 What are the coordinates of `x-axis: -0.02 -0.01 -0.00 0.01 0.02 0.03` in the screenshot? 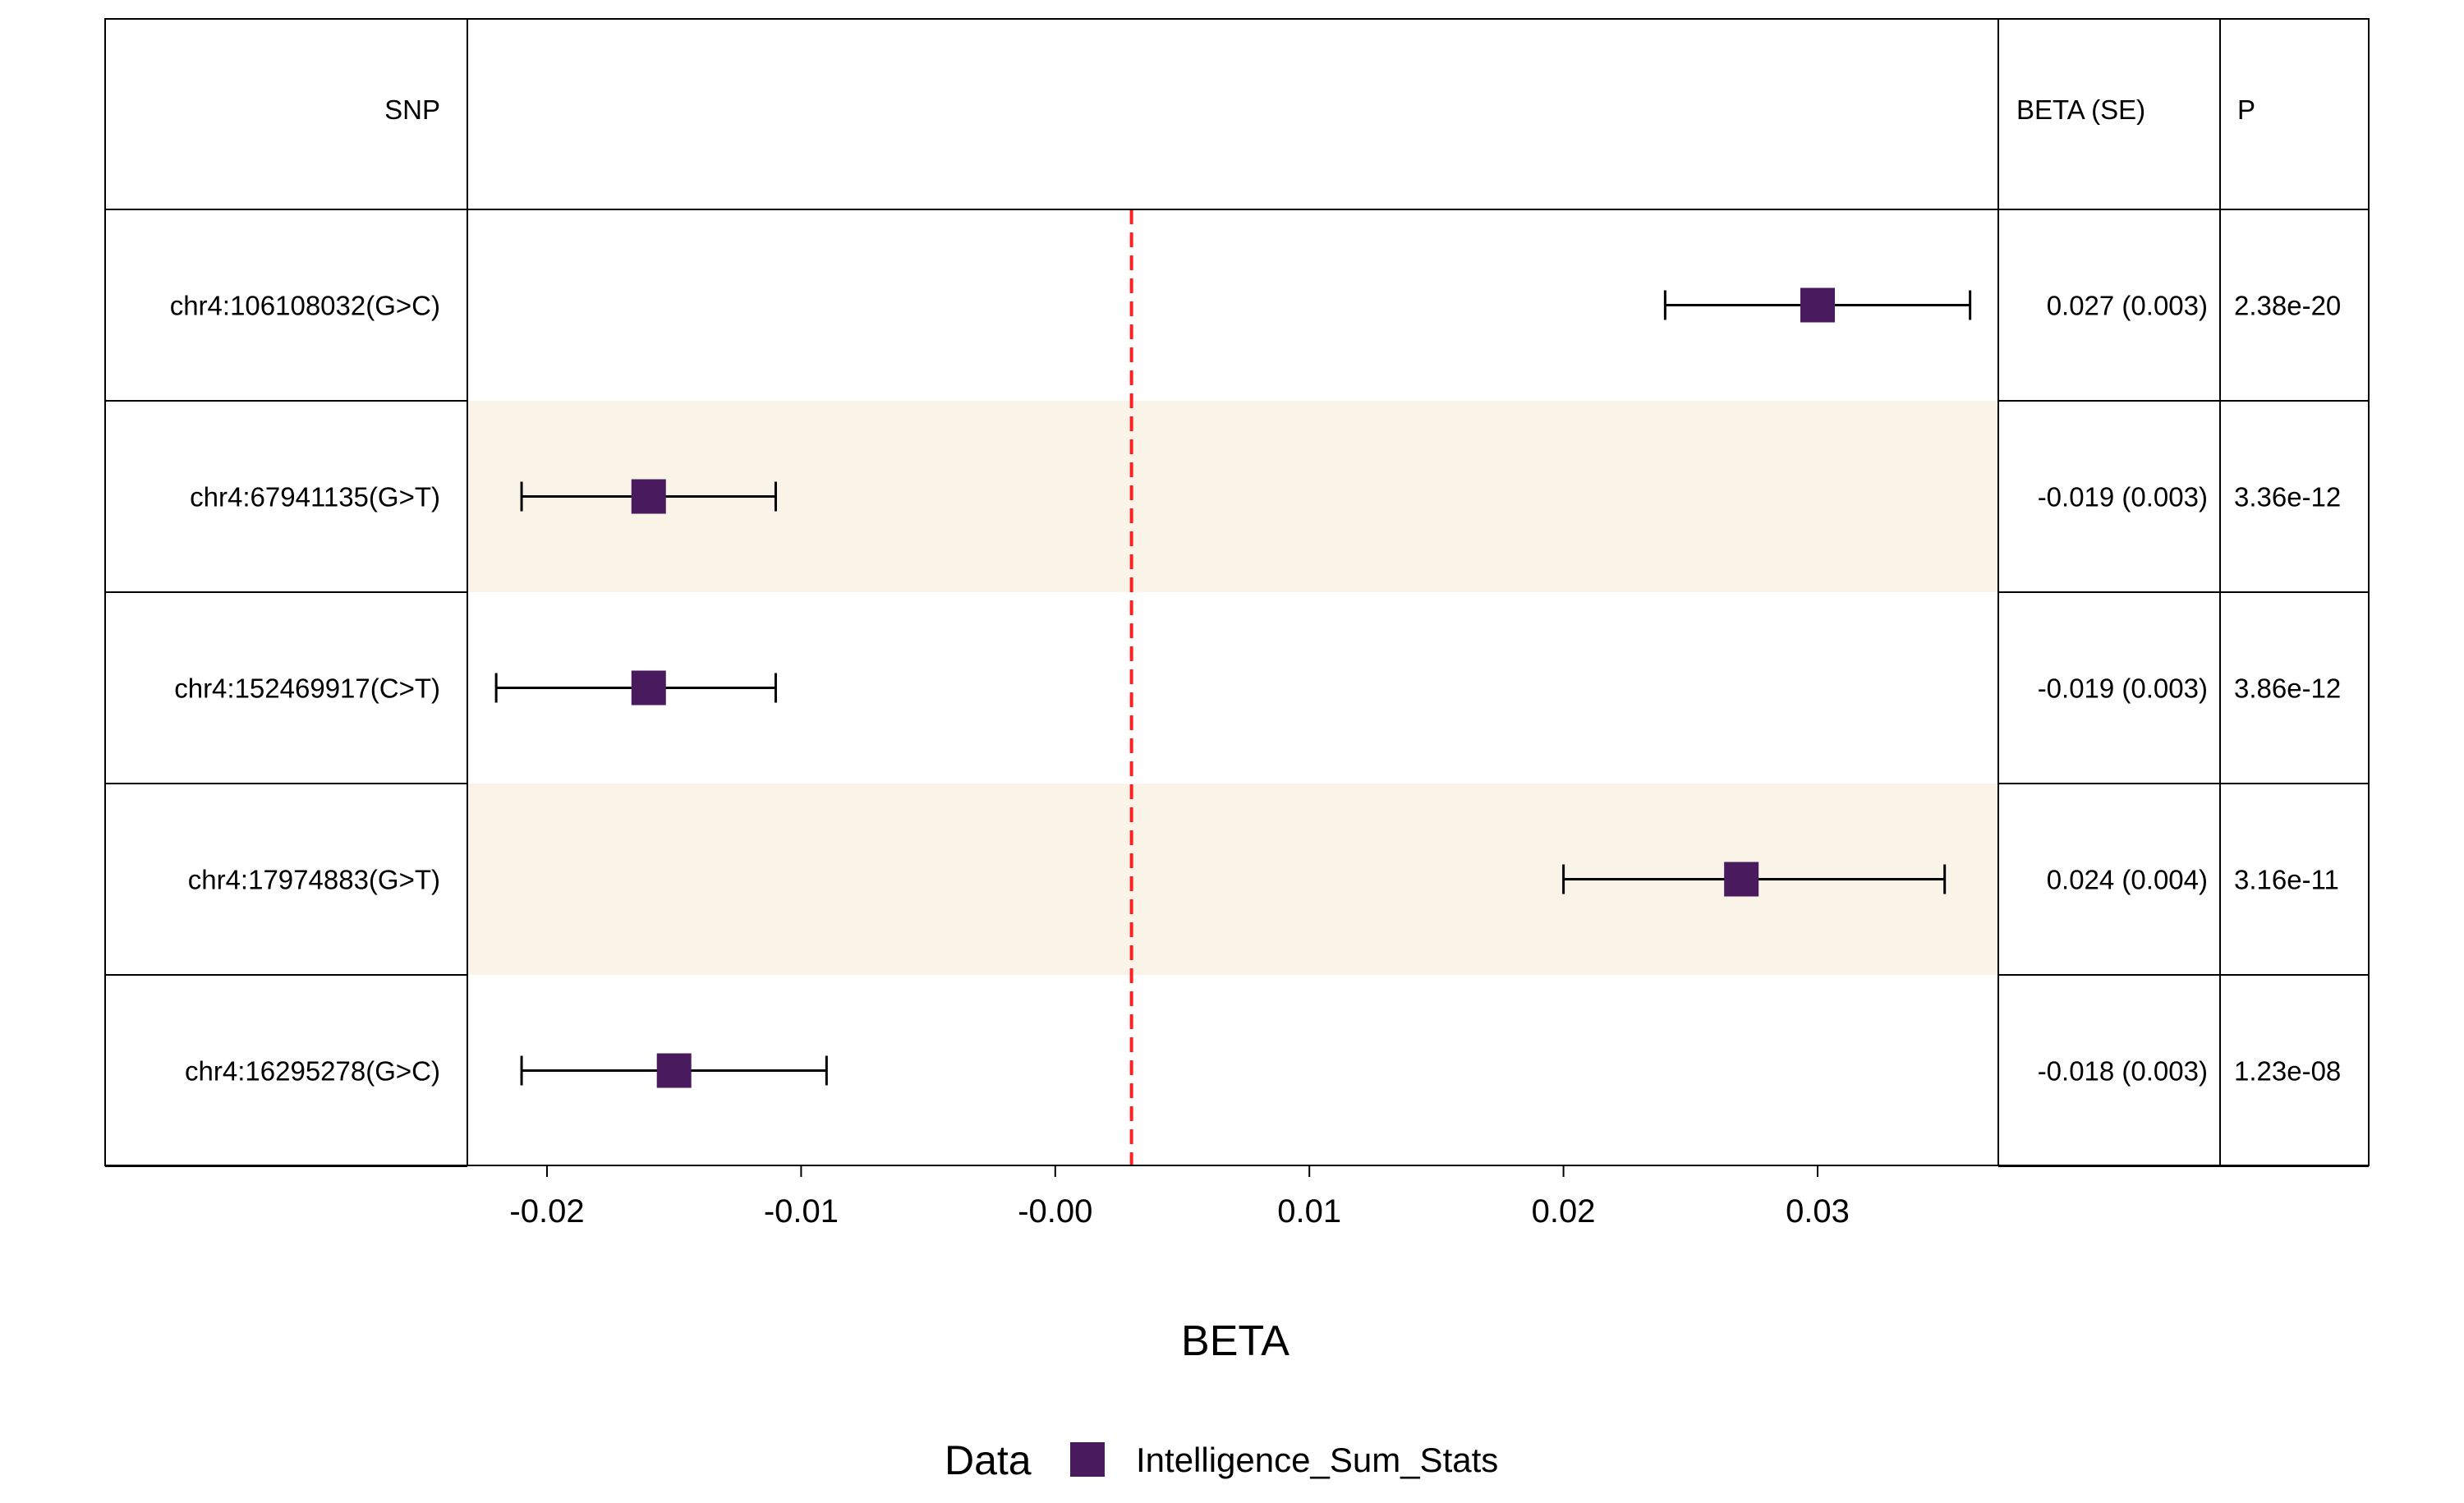 It's located at (1179, 1197).